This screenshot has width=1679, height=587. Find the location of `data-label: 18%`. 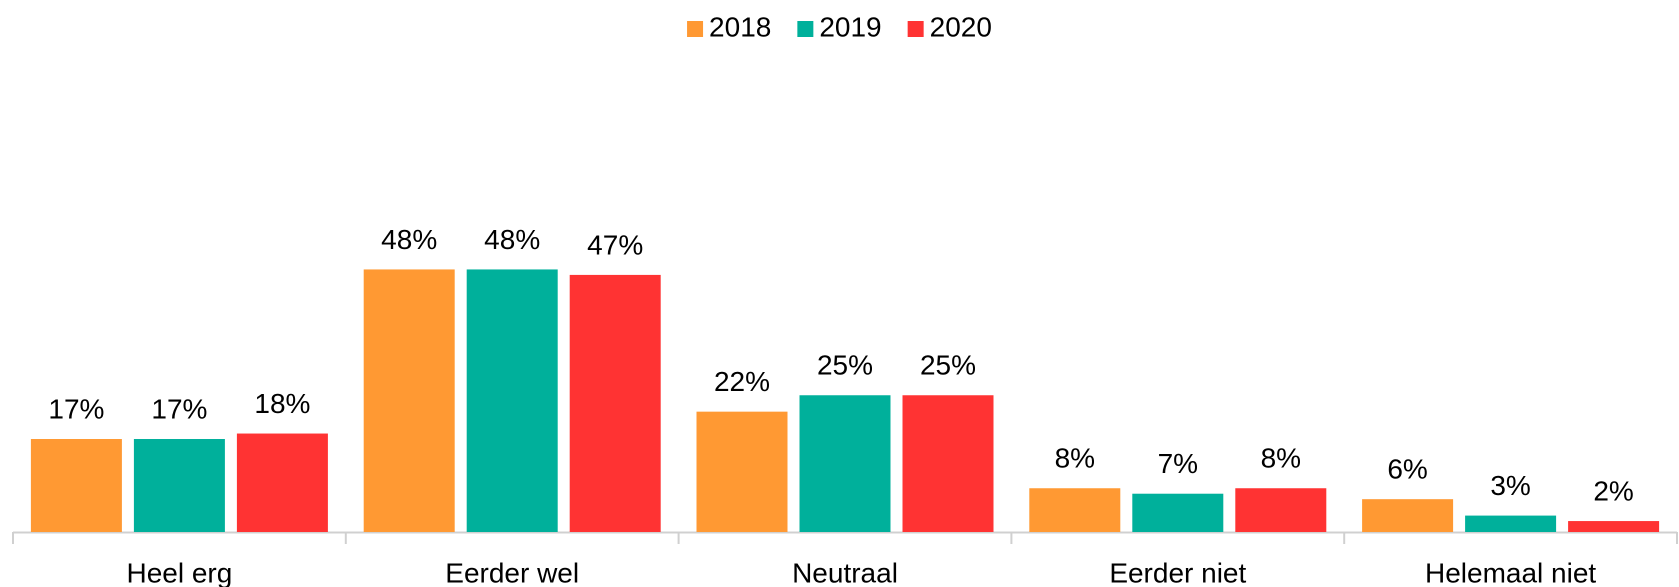

data-label: 18% is located at coordinates (282, 403).